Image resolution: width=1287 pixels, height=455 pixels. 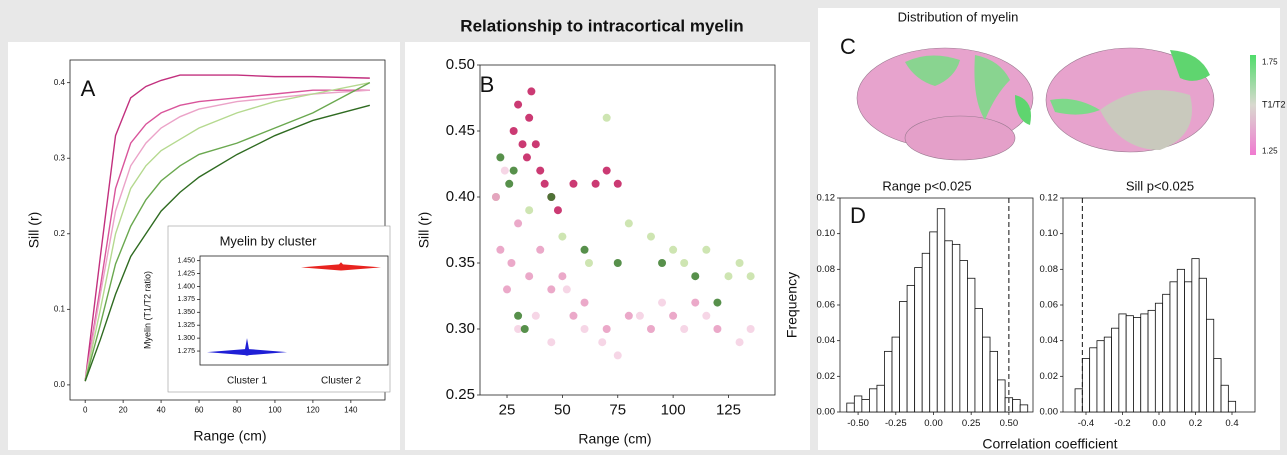 What do you see at coordinates (728, 409) in the screenshot?
I see `x-tick-label: 125` at bounding box center [728, 409].